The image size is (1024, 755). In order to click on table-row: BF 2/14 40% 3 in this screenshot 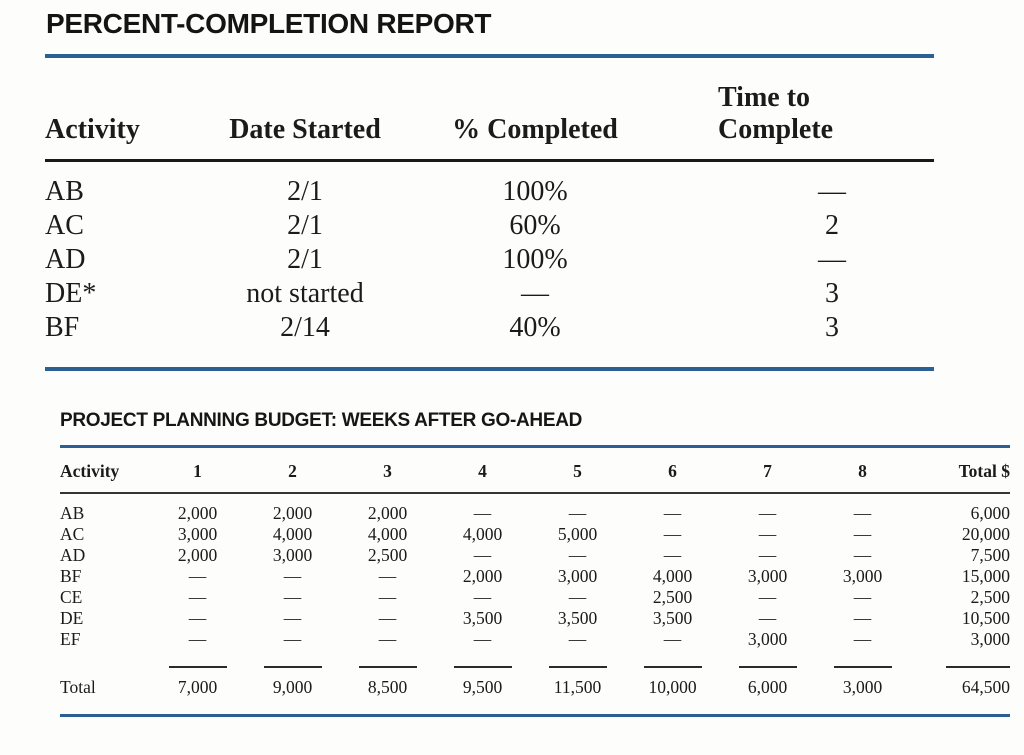, I will do `click(489, 340)`.